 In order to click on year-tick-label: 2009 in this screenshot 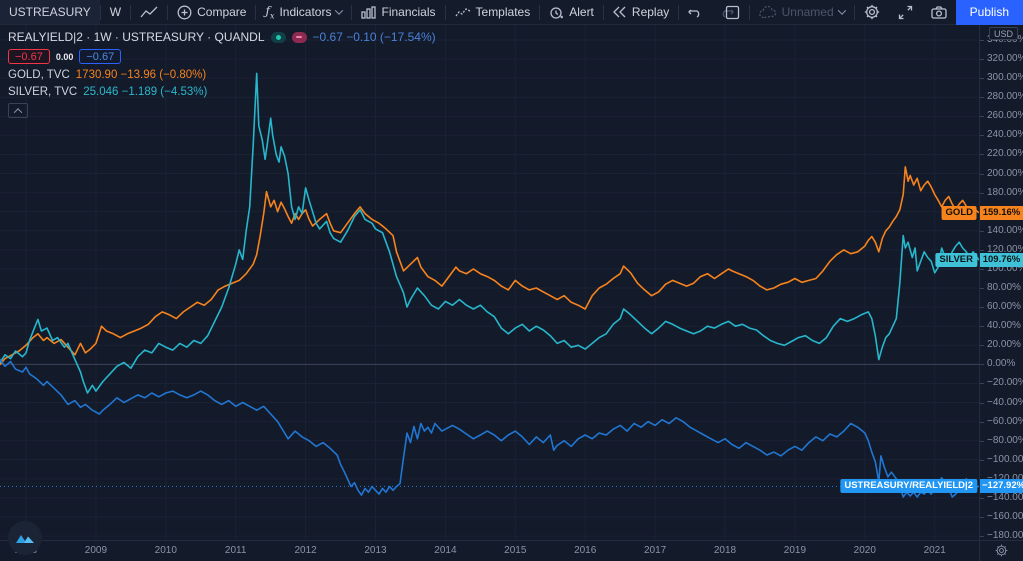, I will do `click(96, 550)`.